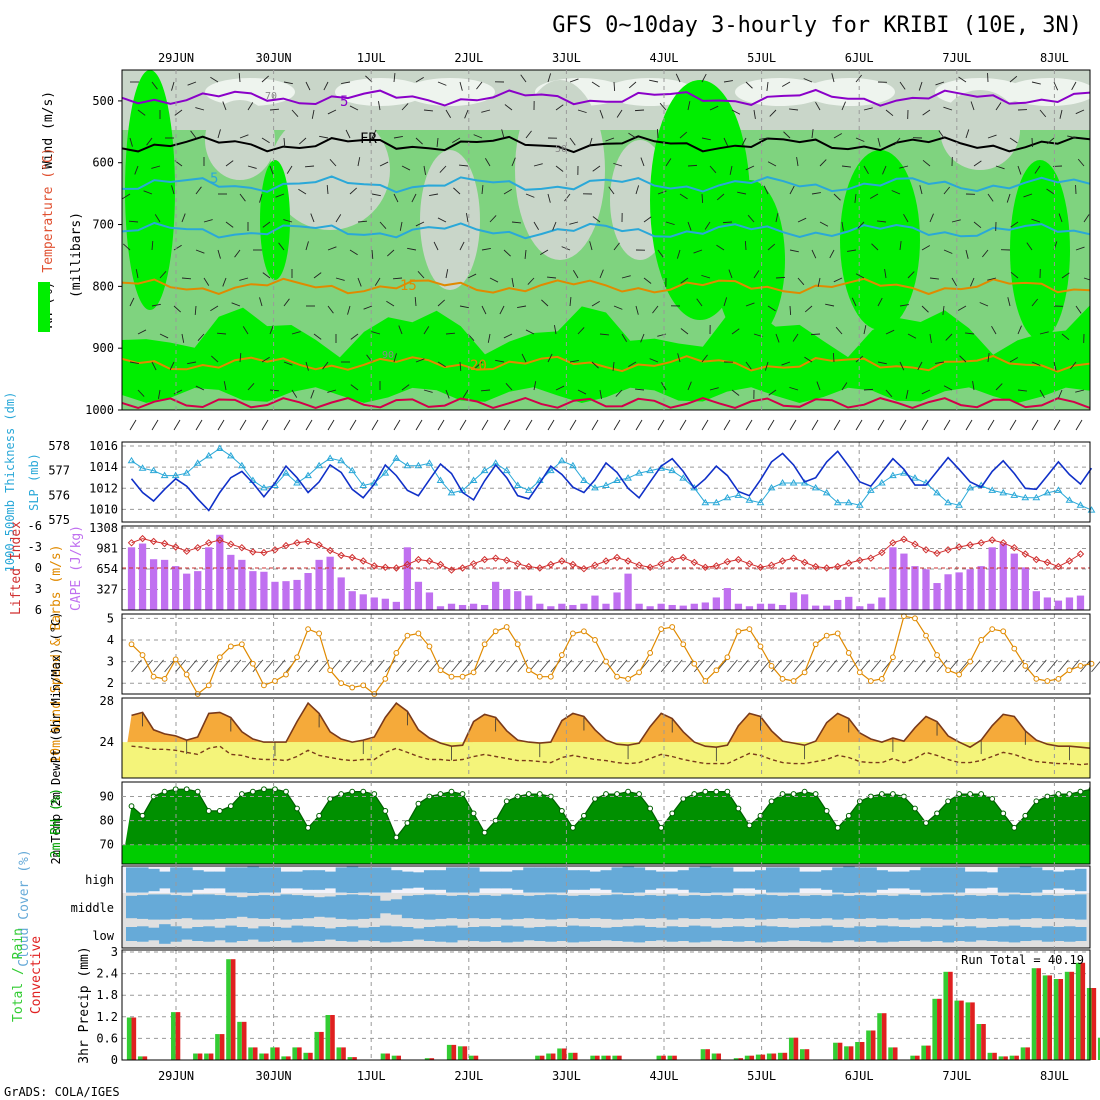  What do you see at coordinates (35, 526) in the screenshot?
I see `li-tick: -6` at bounding box center [35, 526].